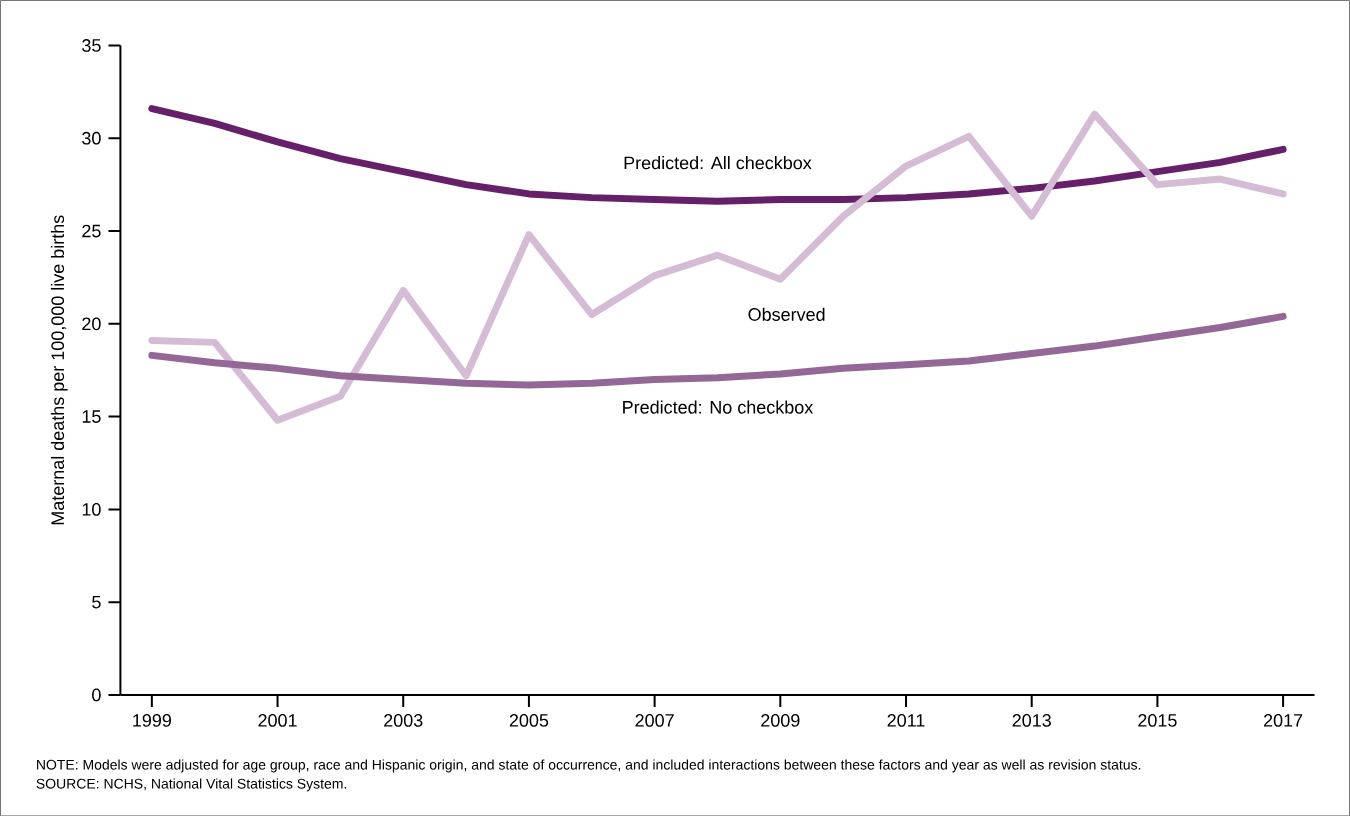 The height and width of the screenshot is (816, 1350). Describe the element at coordinates (654, 720) in the screenshot. I see `x-tick-label: 2007` at that location.